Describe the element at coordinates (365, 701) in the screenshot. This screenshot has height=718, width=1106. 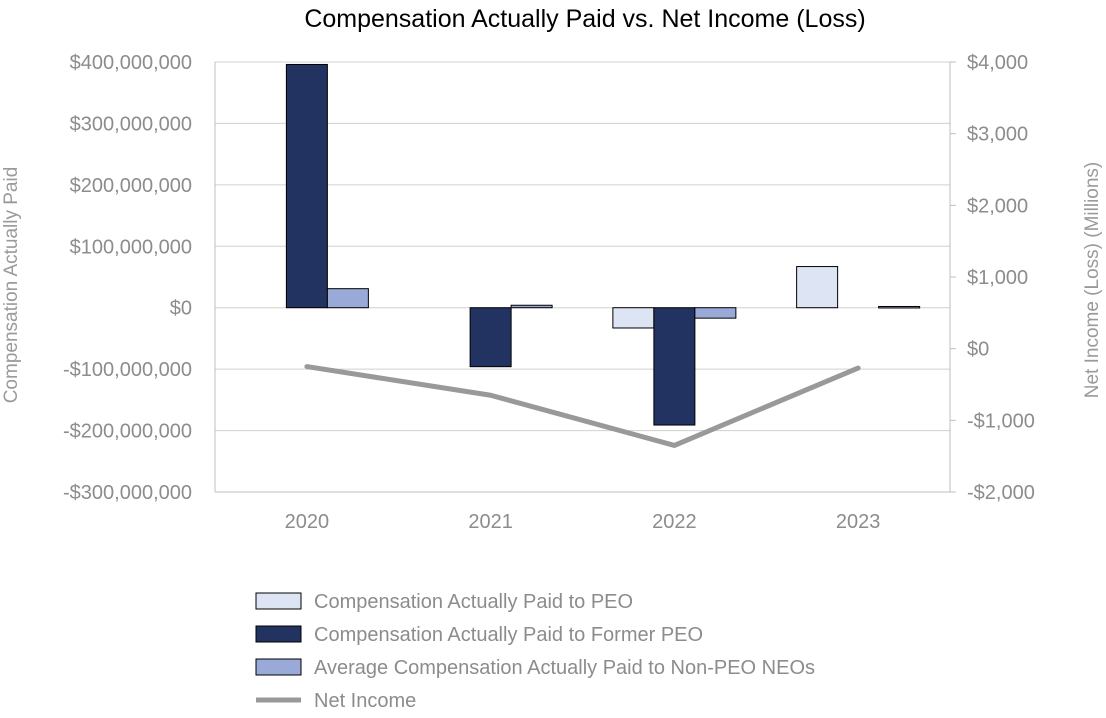
I see `legend-label: Net Income` at that location.